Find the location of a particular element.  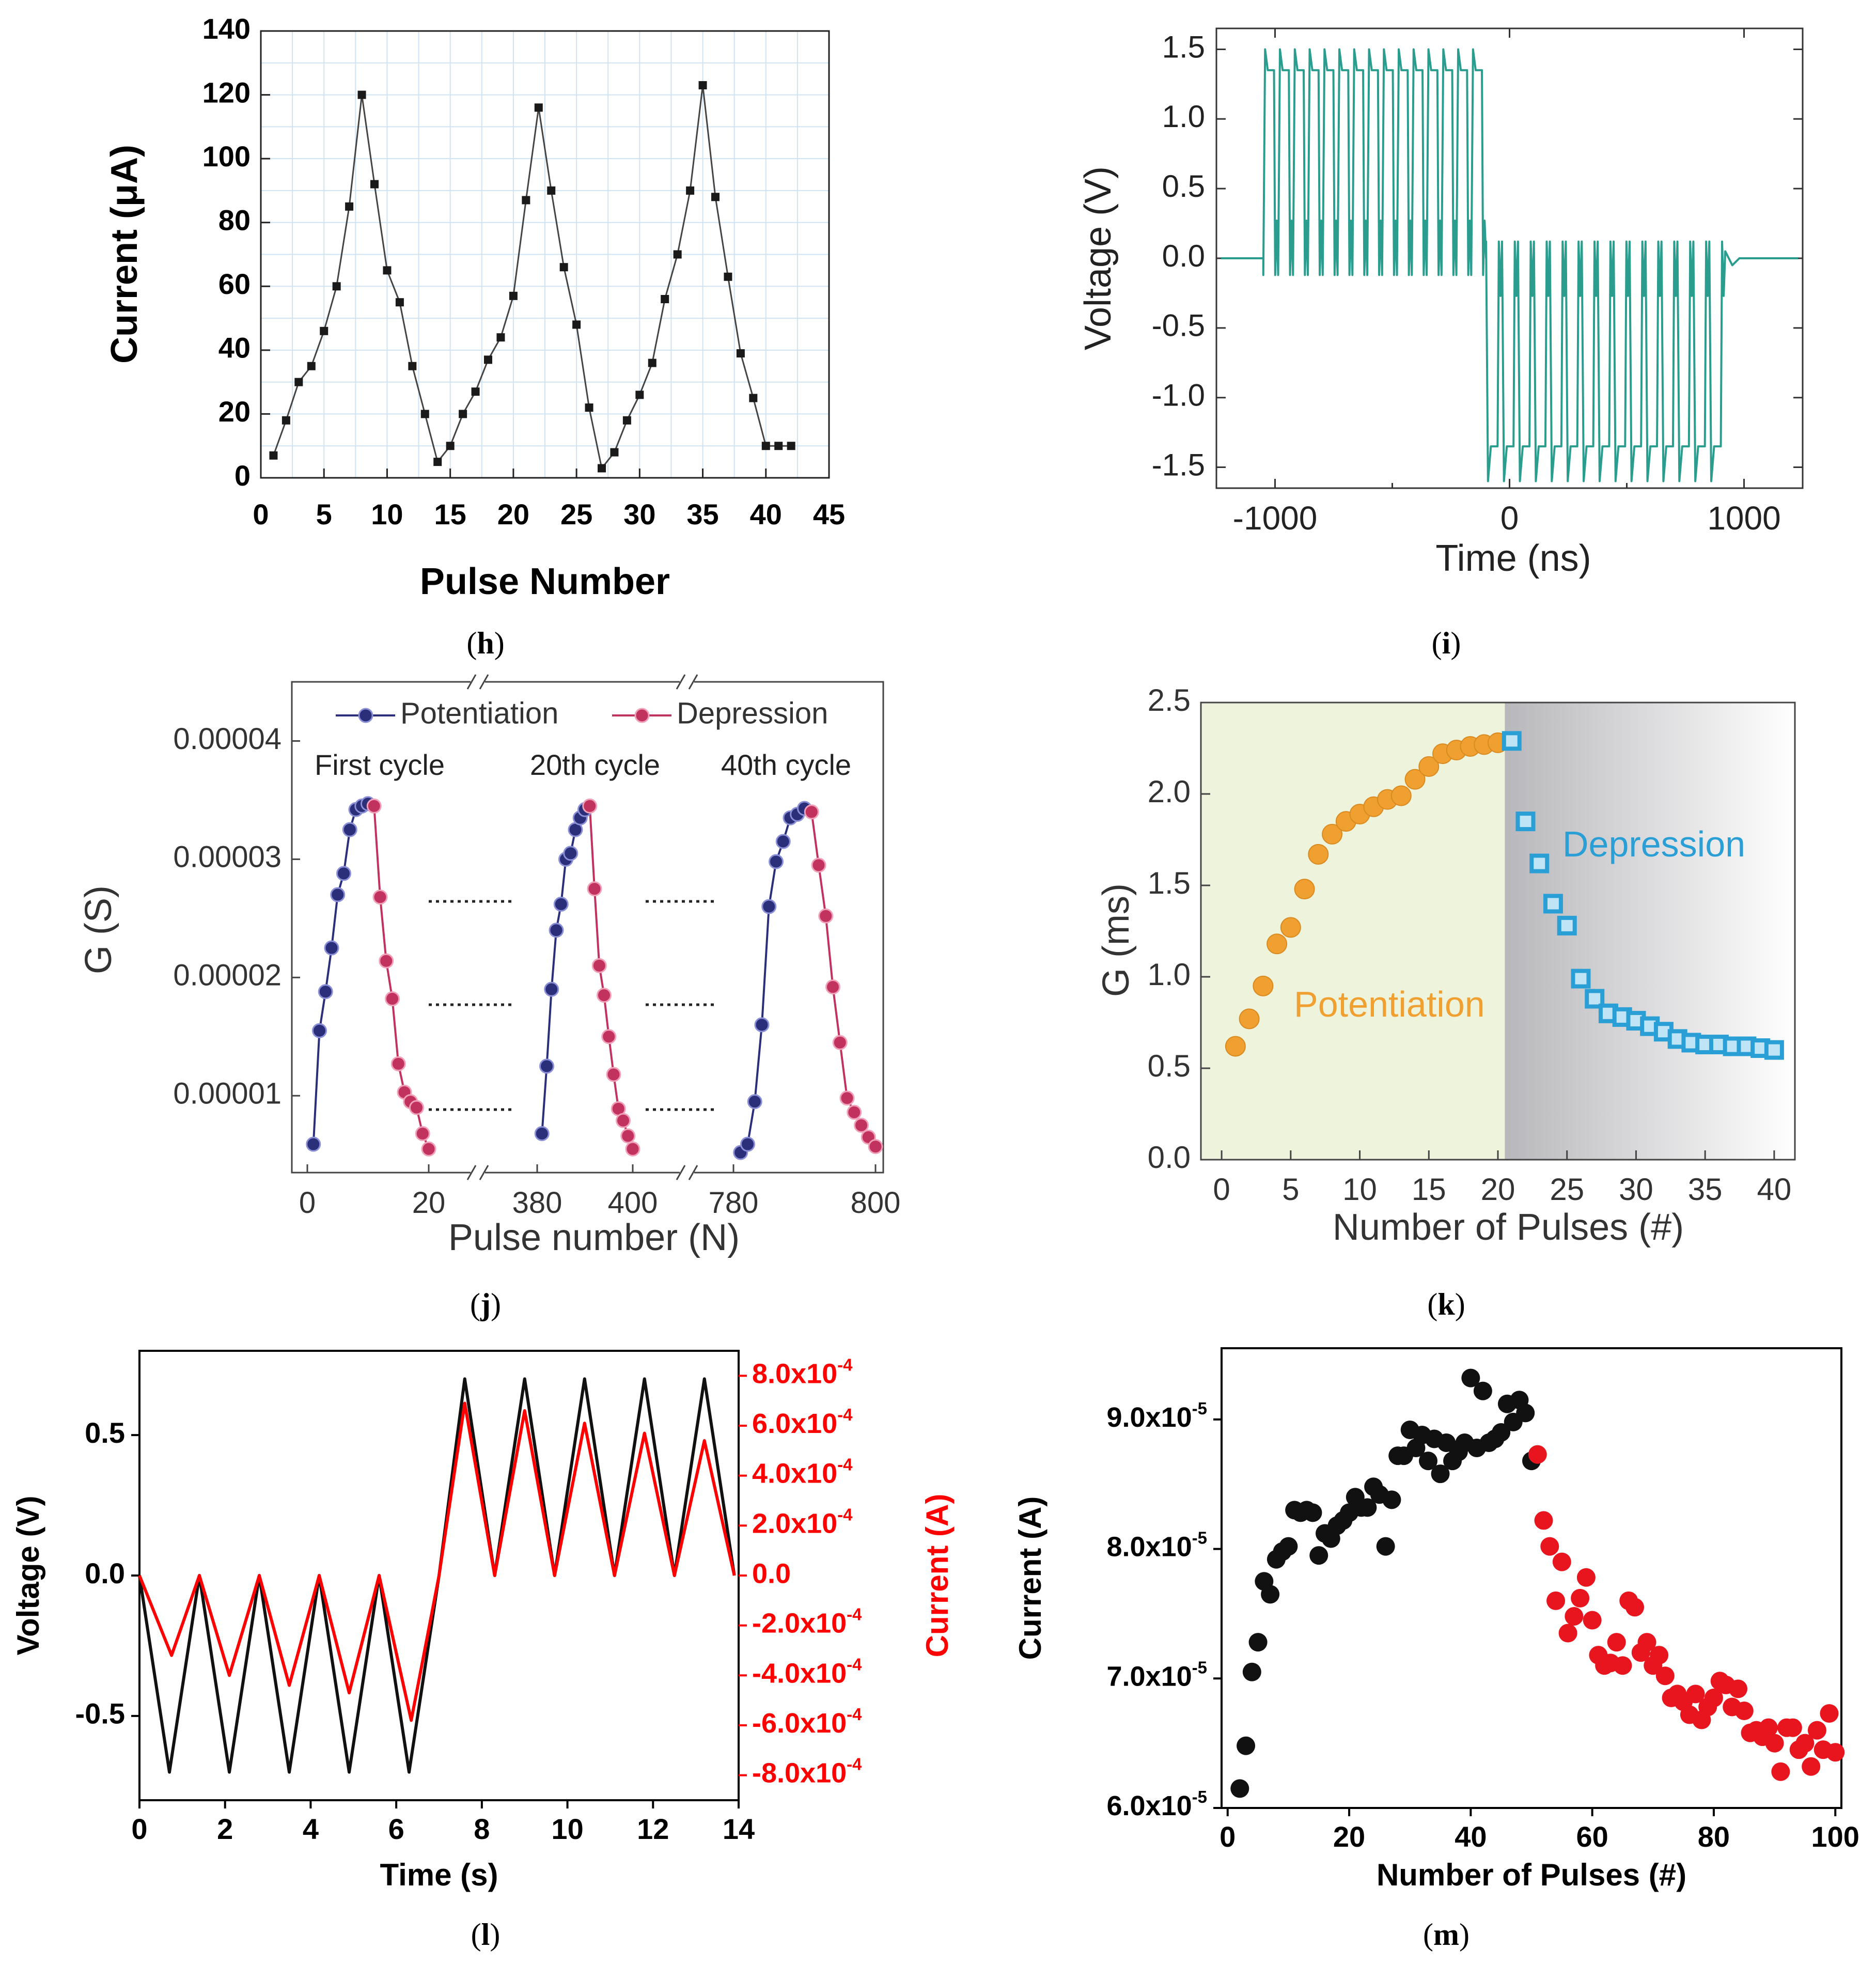

data-point-first is located at coordinates (1258, 1642).